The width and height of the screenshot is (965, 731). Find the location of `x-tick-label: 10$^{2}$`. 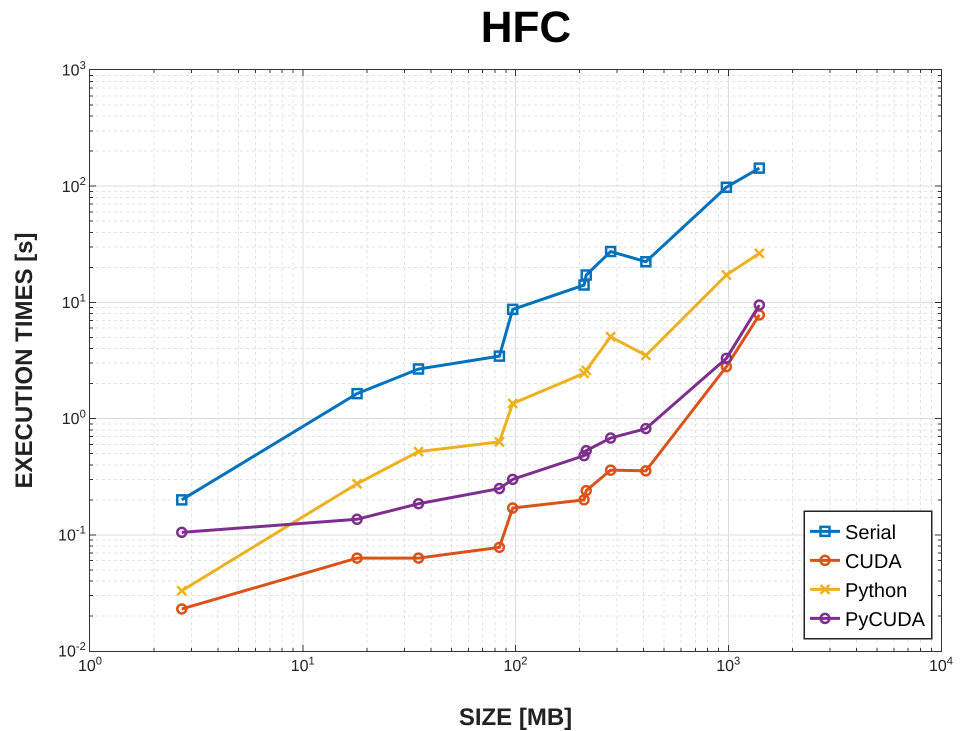

x-tick-label: 10$^{2}$ is located at coordinates (515, 665).